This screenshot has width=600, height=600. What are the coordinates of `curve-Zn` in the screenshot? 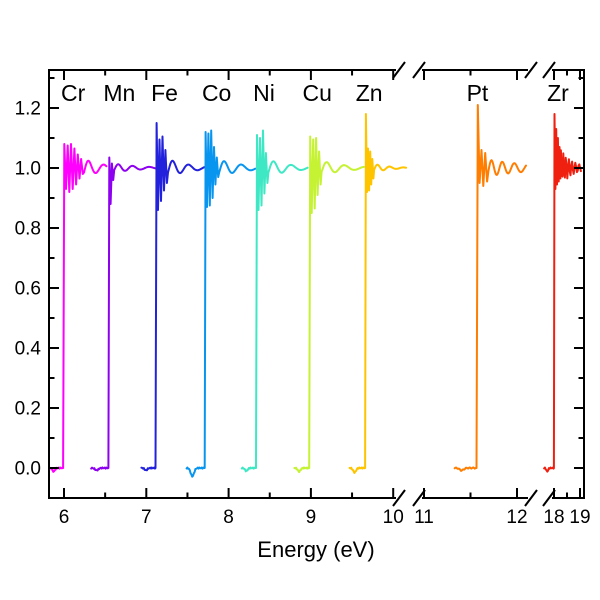 It's located at (378, 293).